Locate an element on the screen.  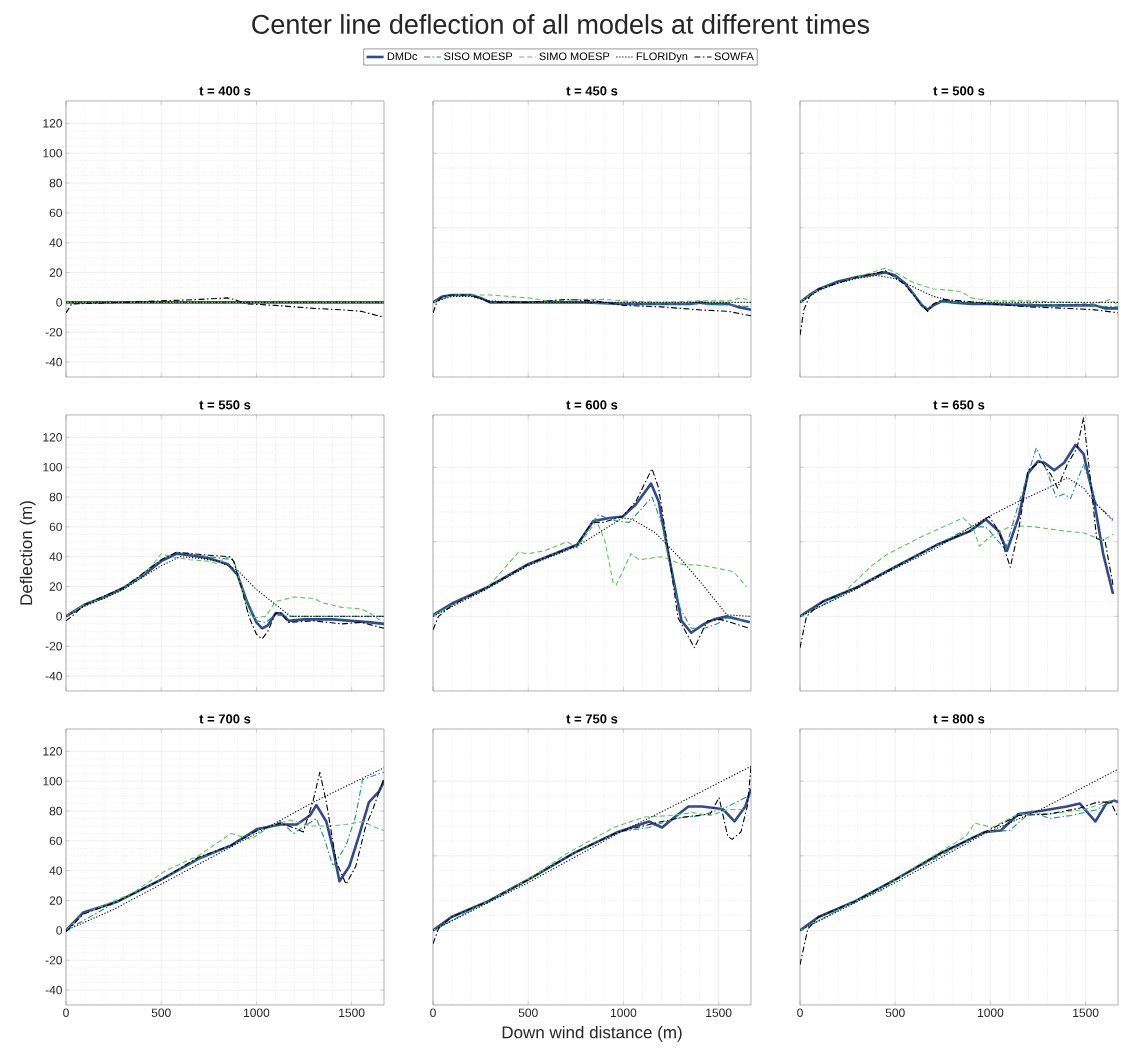
chart-title: t = 650 s is located at coordinates (959, 405).